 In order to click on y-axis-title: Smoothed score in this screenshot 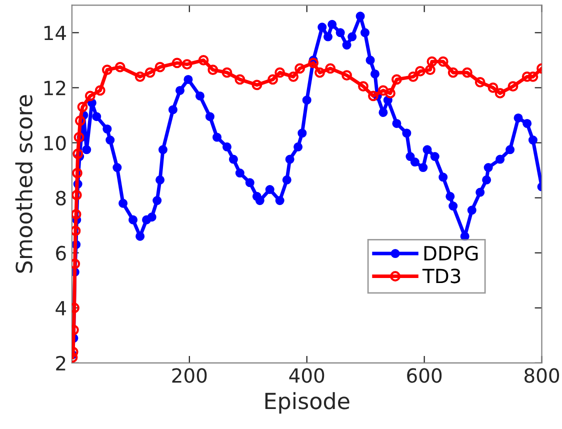, I will do `click(23, 184)`.